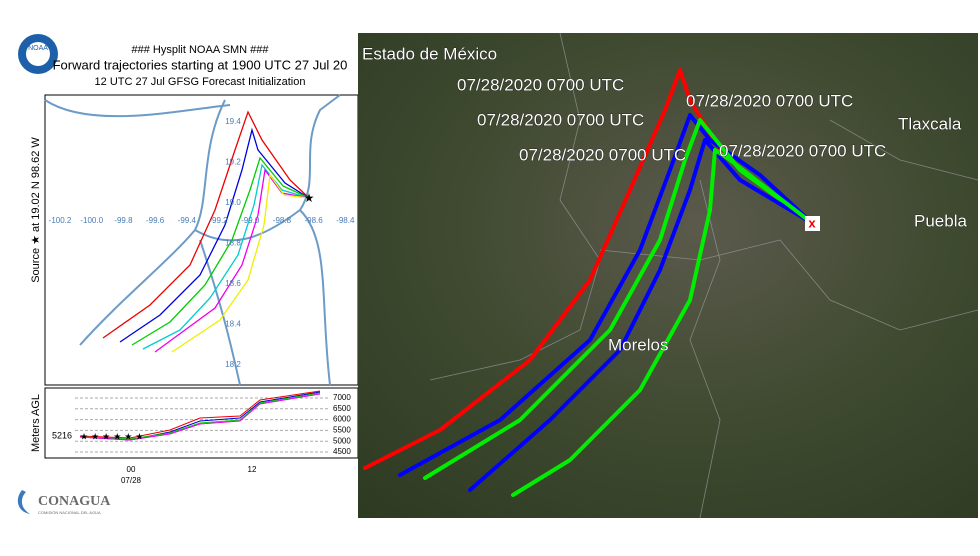  Describe the element at coordinates (309, 198) in the screenshot. I see `source-star: ★` at that location.